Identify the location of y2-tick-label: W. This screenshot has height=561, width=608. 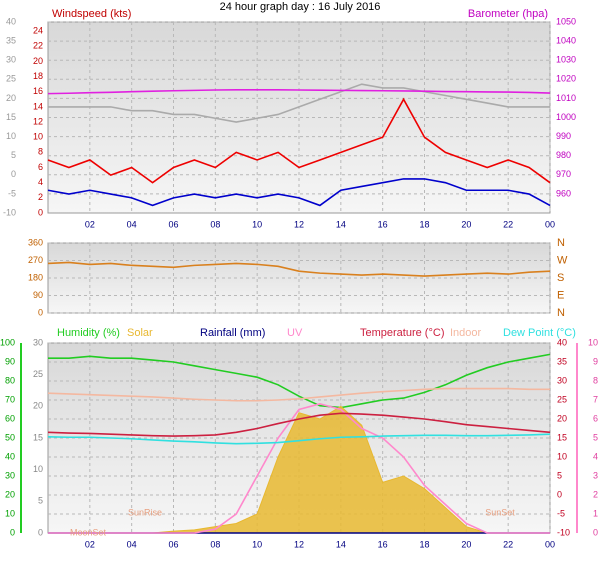
(562, 260).